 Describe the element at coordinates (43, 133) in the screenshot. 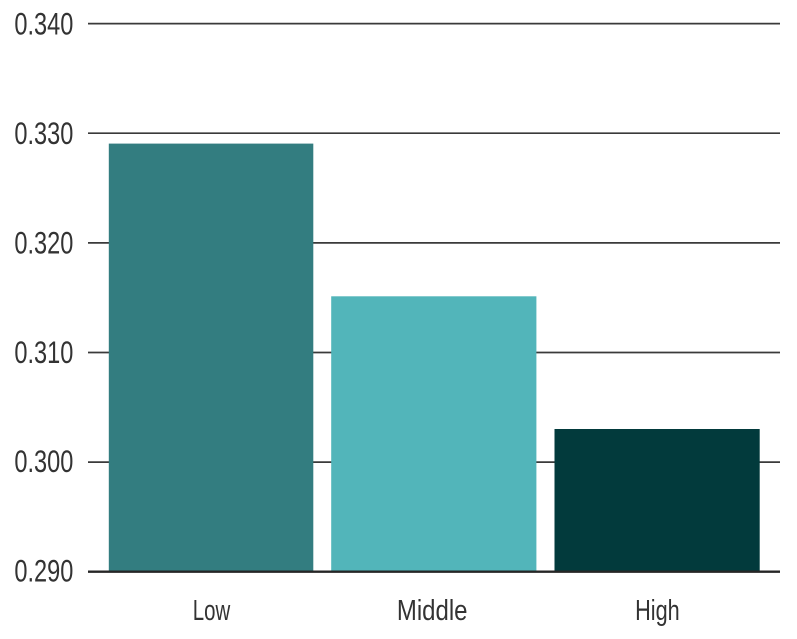

I see `svg-text: 0.330` at that location.